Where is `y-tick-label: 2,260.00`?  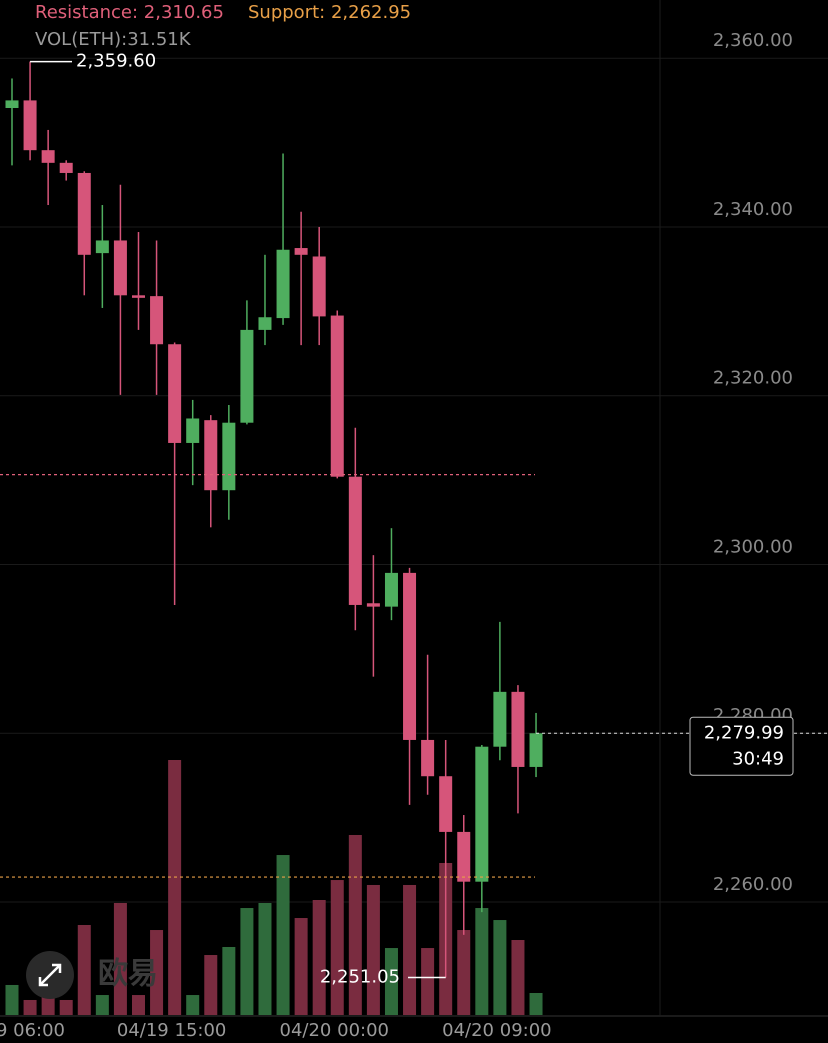
y-tick-label: 2,260.00 is located at coordinates (753, 884).